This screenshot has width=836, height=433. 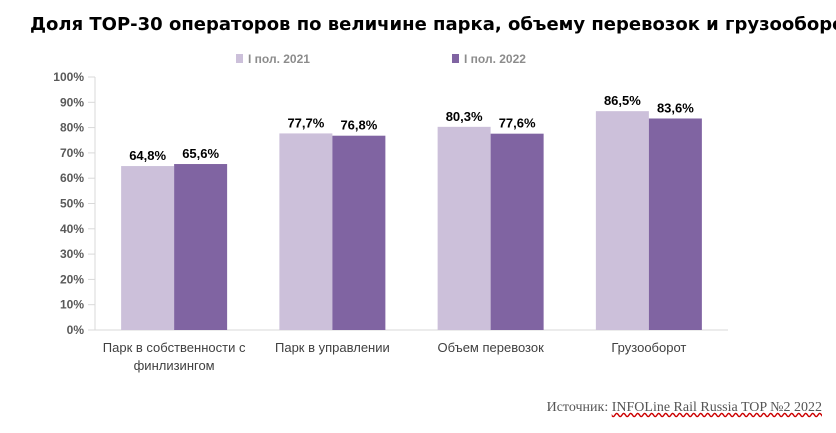 I want to click on data-label: 77,7%, so click(x=305, y=122).